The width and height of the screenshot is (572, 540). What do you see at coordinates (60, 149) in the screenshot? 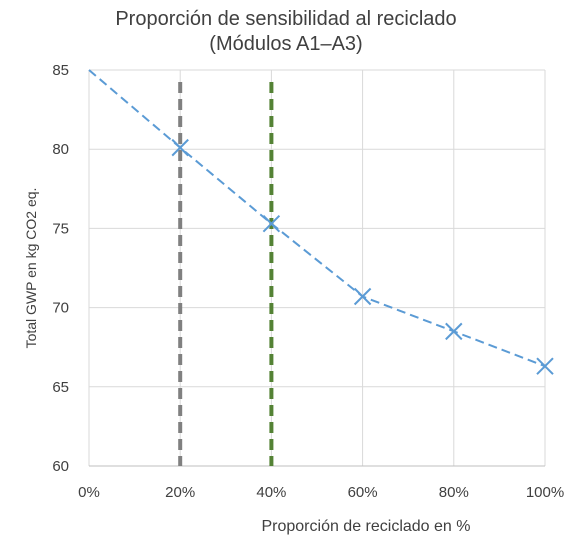
I see `y-tick-label: 80` at bounding box center [60, 149].